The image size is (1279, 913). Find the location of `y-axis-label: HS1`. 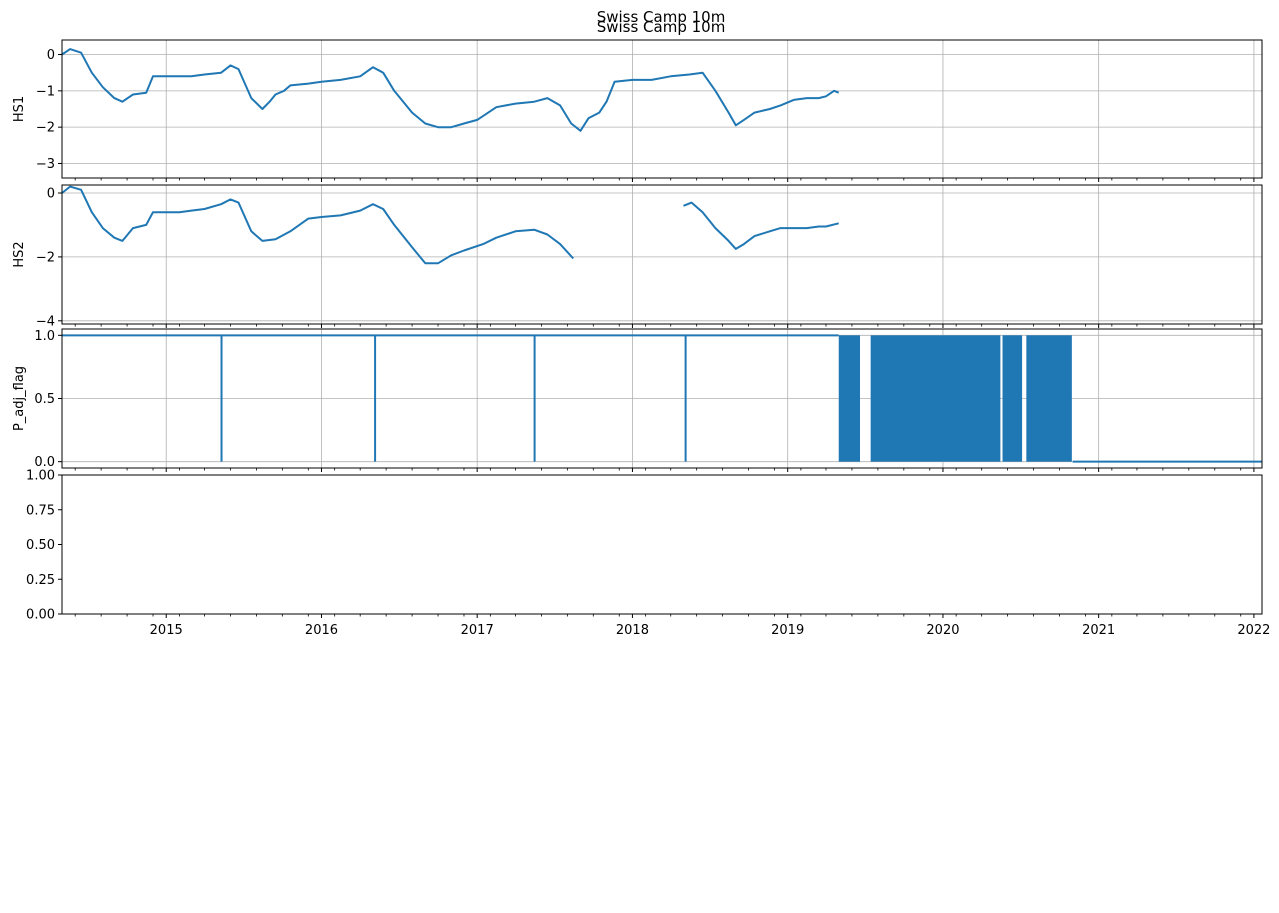

y-axis-label: HS1 is located at coordinates (19, 109).